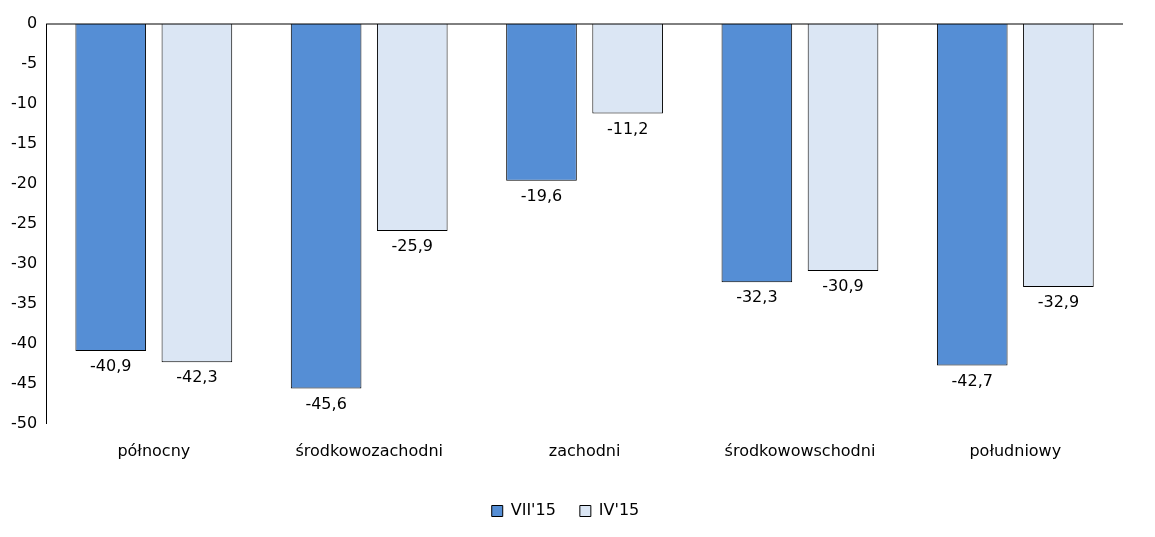  Describe the element at coordinates (111, 366) in the screenshot. I see `data-label: -40,9` at that location.